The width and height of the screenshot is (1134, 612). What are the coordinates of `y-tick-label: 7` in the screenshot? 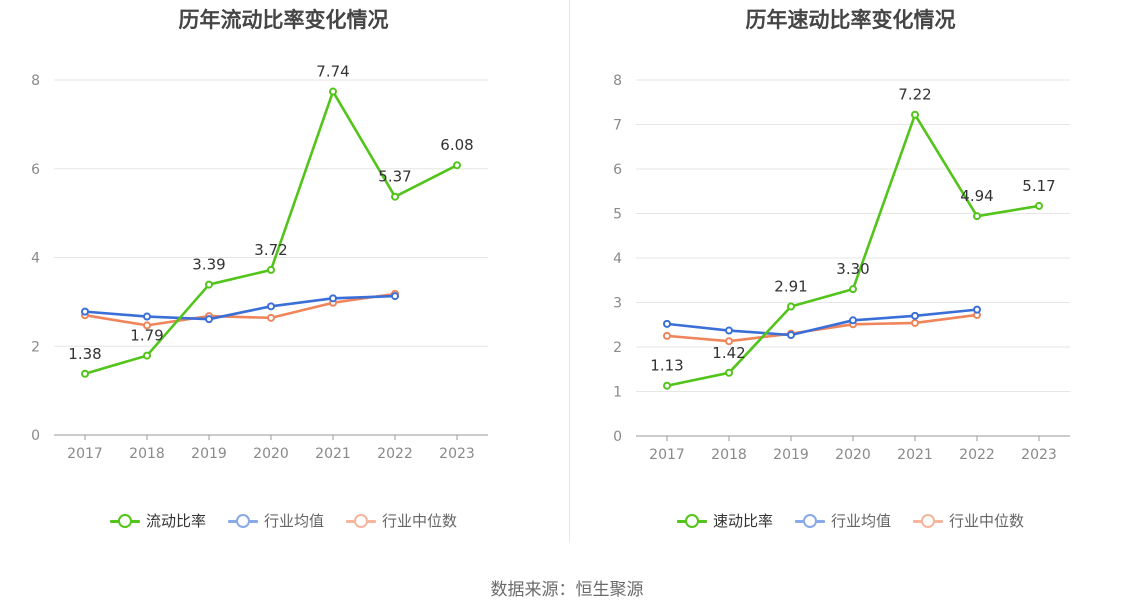 It's located at (617, 126).